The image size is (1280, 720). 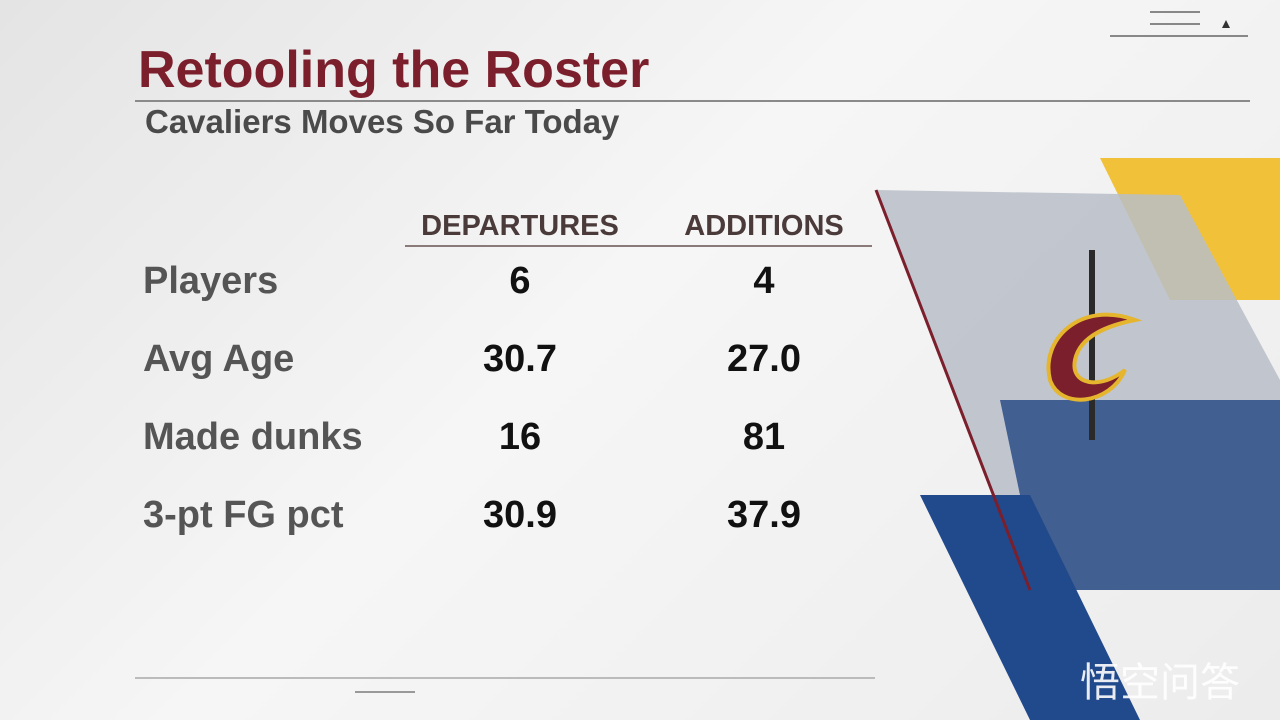 I want to click on cell-value: 16, so click(x=520, y=437).